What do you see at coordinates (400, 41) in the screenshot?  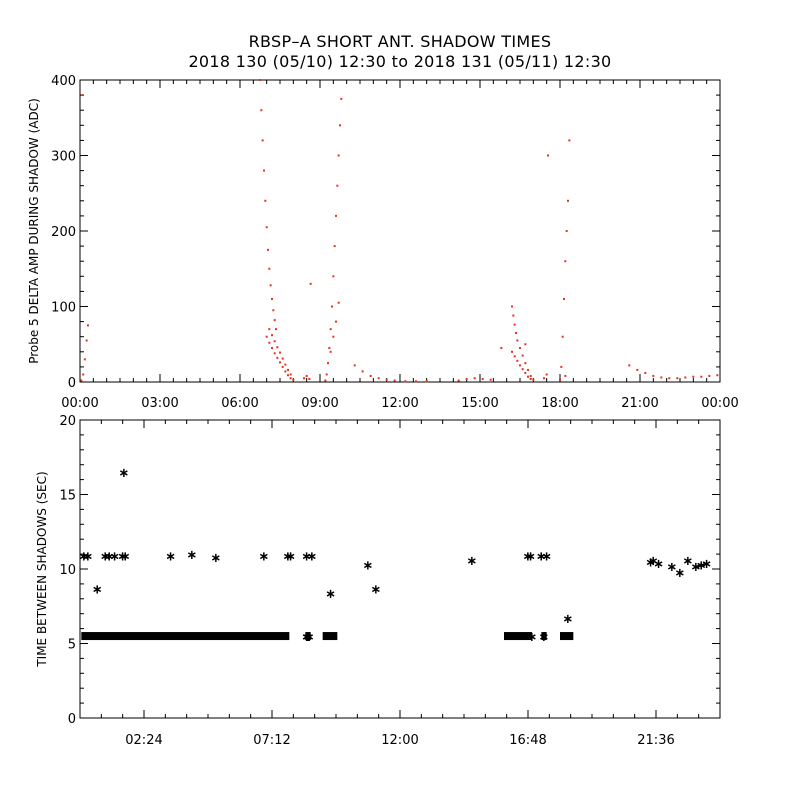 I see `chart-title: RBSP–A SHORT ANT. SHADOW TIMES` at bounding box center [400, 41].